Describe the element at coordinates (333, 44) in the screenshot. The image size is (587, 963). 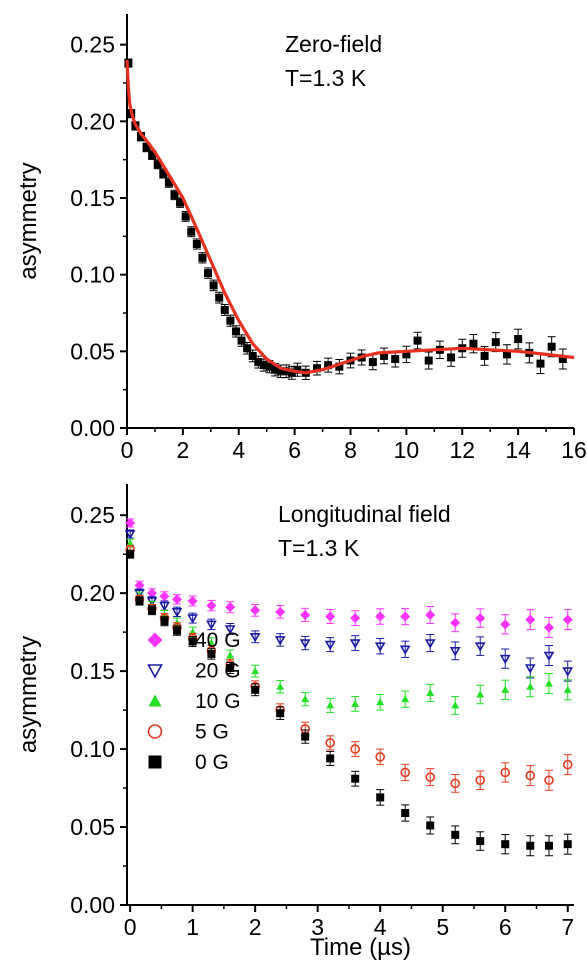
I see `annotation: Zero-field` at that location.